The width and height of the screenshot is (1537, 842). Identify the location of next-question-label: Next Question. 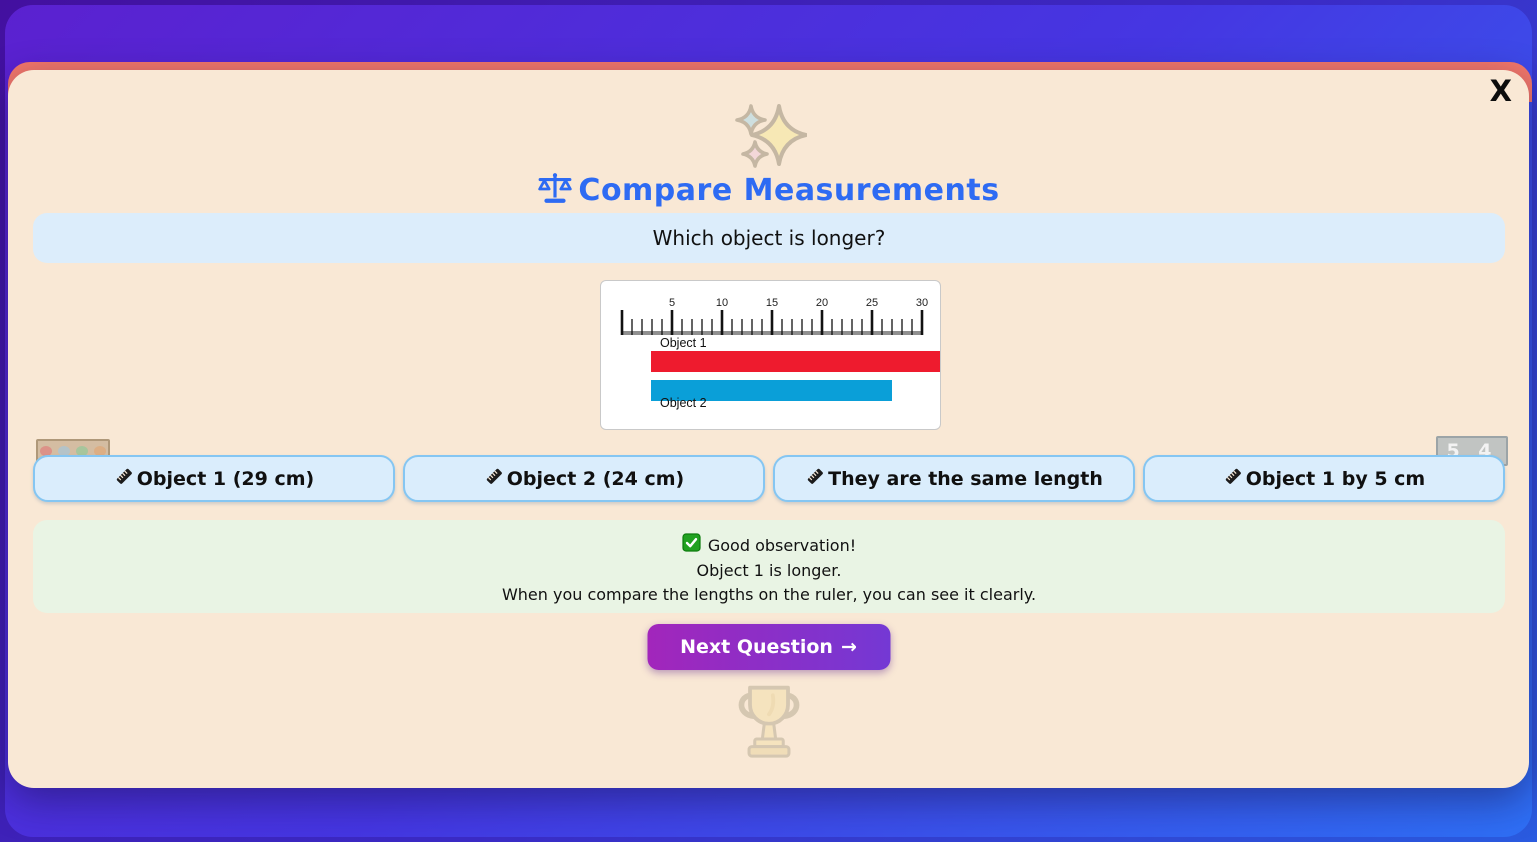
(756, 647).